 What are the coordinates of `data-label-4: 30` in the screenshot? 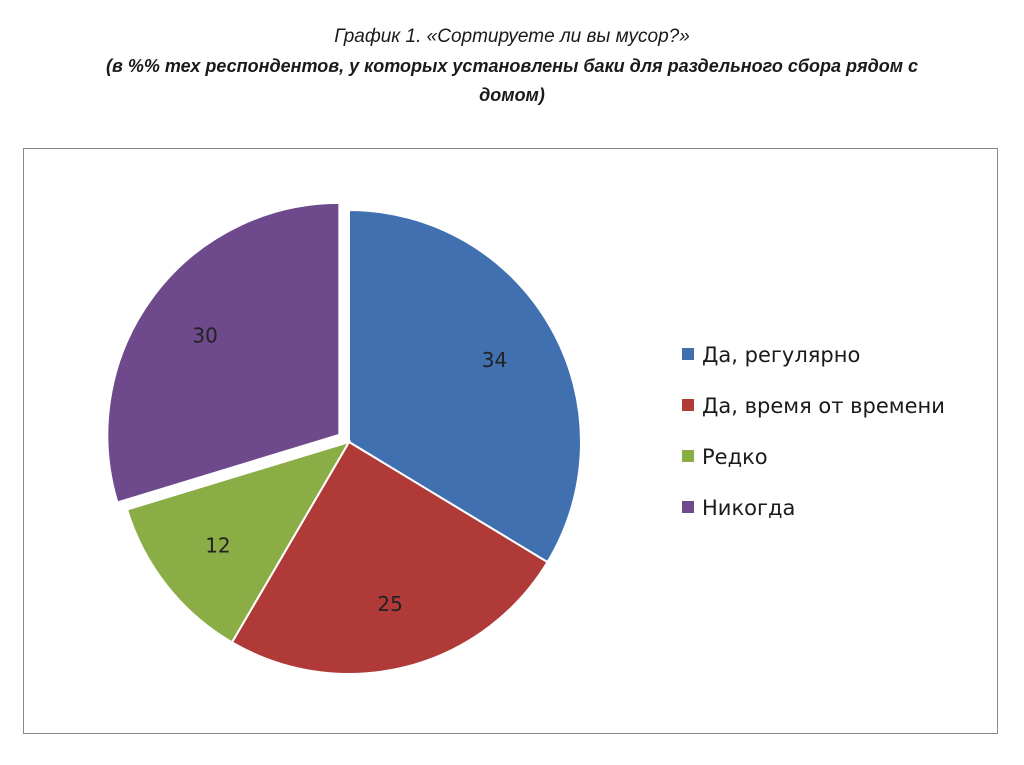 It's located at (204, 335).